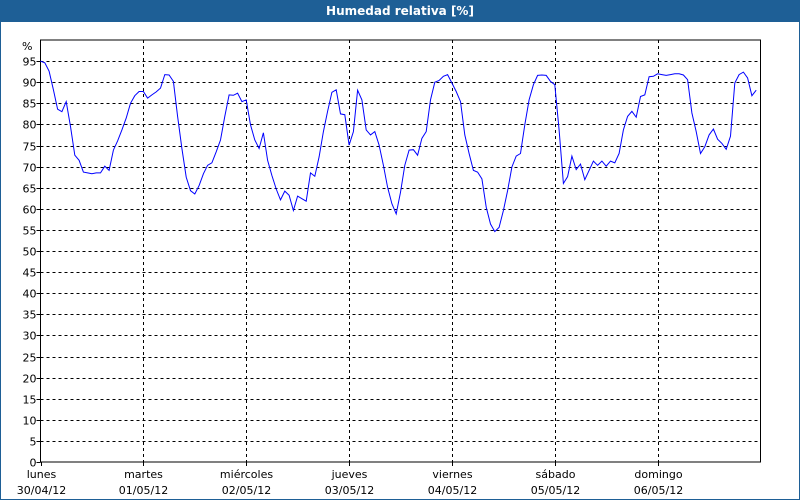  I want to click on y-tick-label: 60, so click(30, 210).